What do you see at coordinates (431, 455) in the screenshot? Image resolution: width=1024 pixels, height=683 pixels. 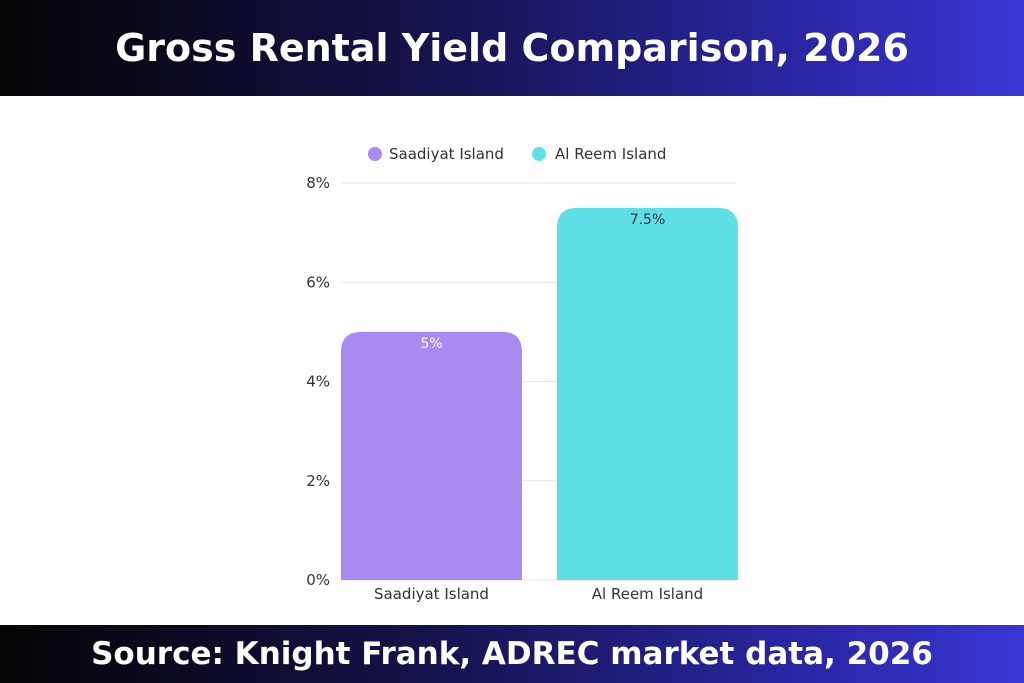 I see `bar-saadiyat-island` at bounding box center [431, 455].